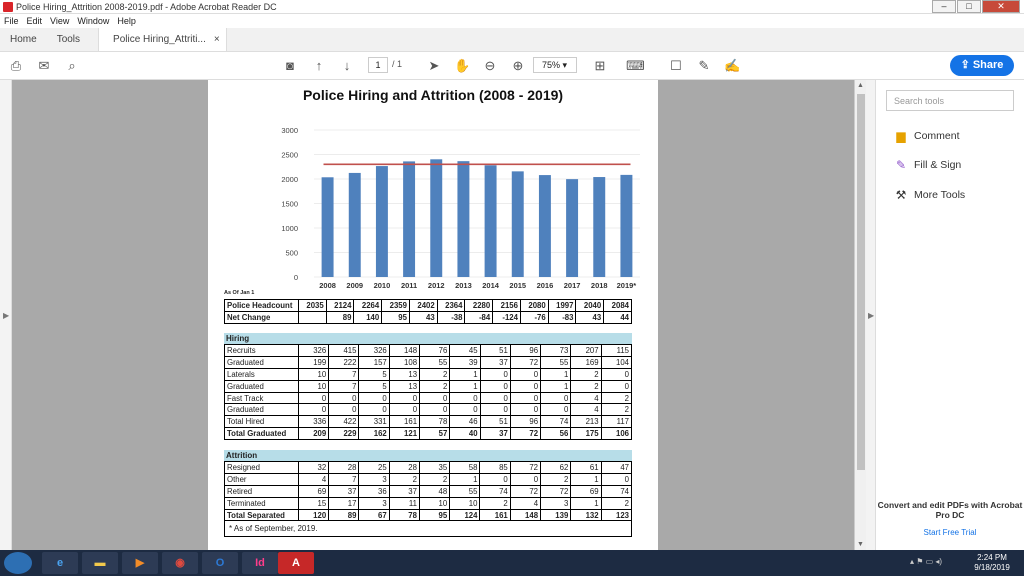 This screenshot has width=1024, height=576. I want to click on tab-close-icon: ×, so click(216, 39).